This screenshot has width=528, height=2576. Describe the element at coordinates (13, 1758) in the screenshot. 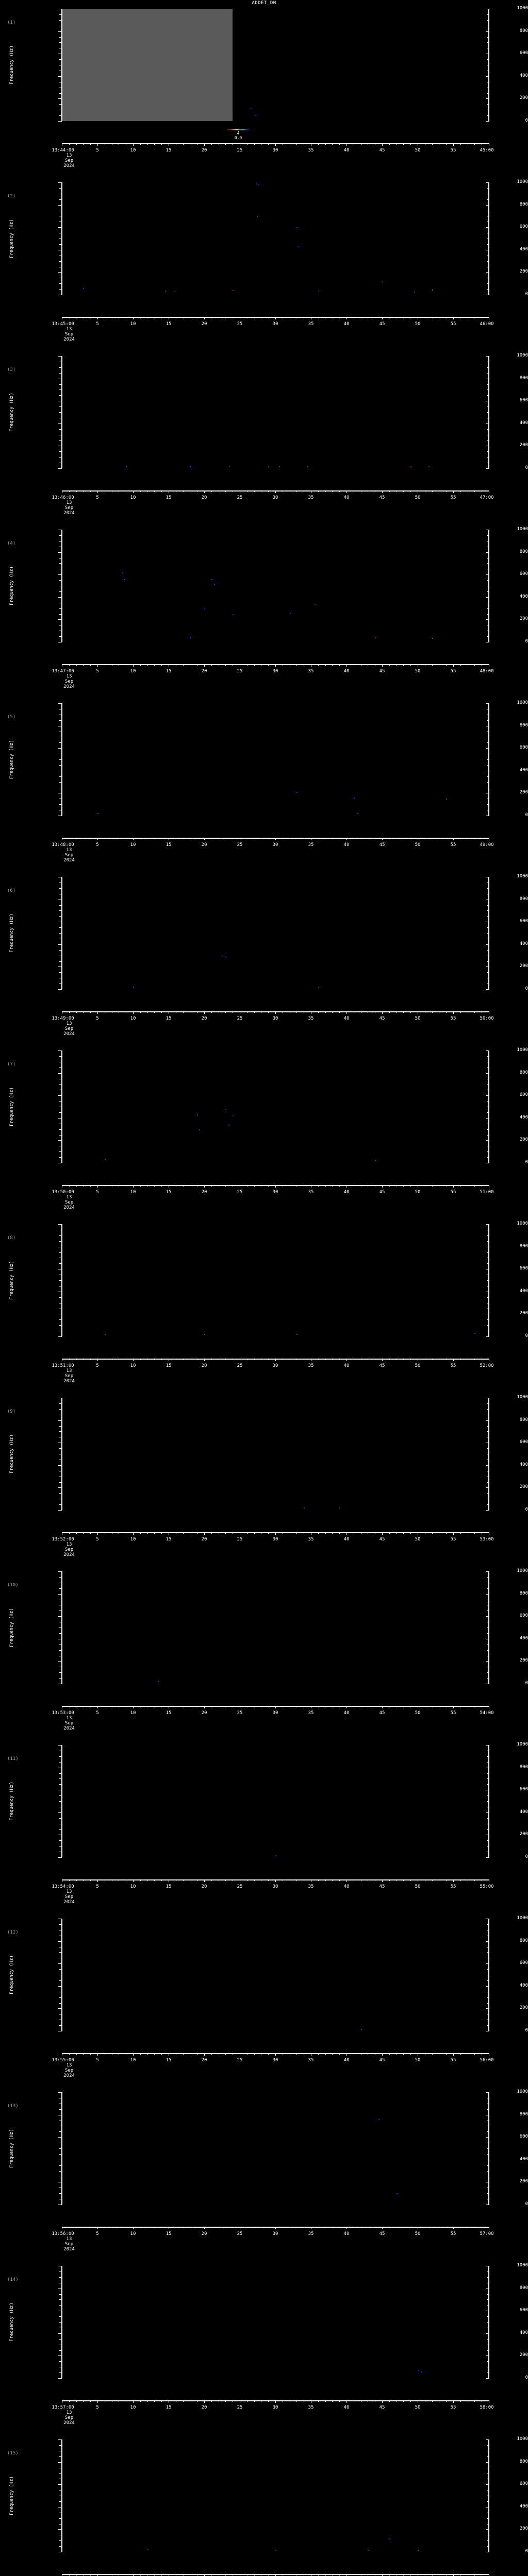

I see `panel-number: (11)` at that location.